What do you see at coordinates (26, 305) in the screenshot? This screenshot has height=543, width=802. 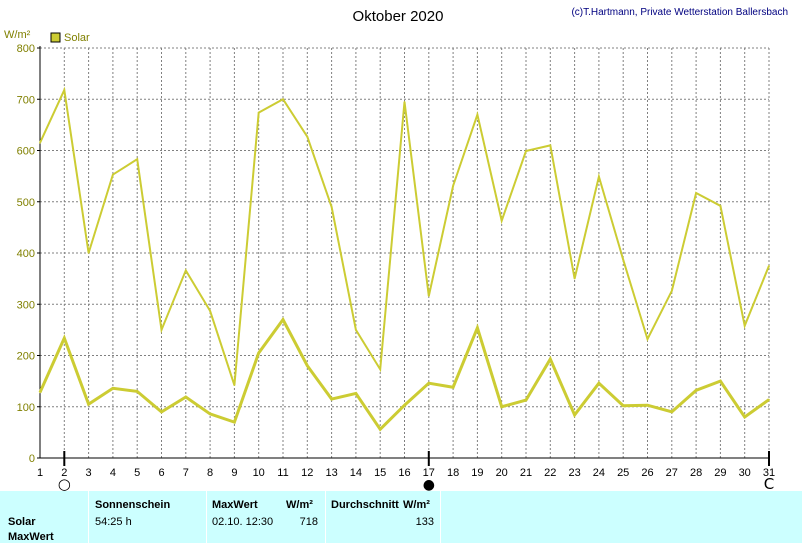 I see `y-tick-label: 300` at bounding box center [26, 305].